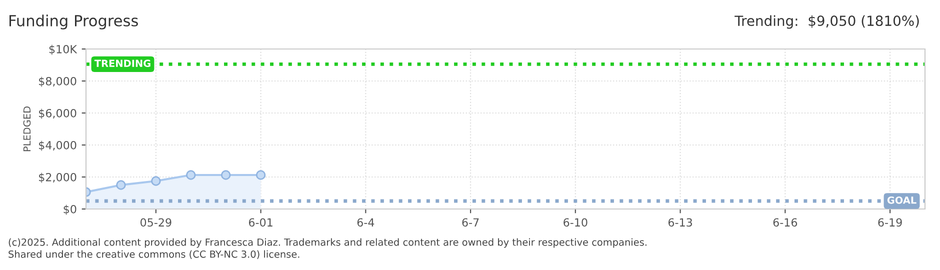 The width and height of the screenshot is (940, 270). What do you see at coordinates (327, 243) in the screenshot?
I see `text: (c)2025. Additional content provided by Francesca Diaz. Trademarks and related content are owned by their respective companies.` at bounding box center [327, 243].